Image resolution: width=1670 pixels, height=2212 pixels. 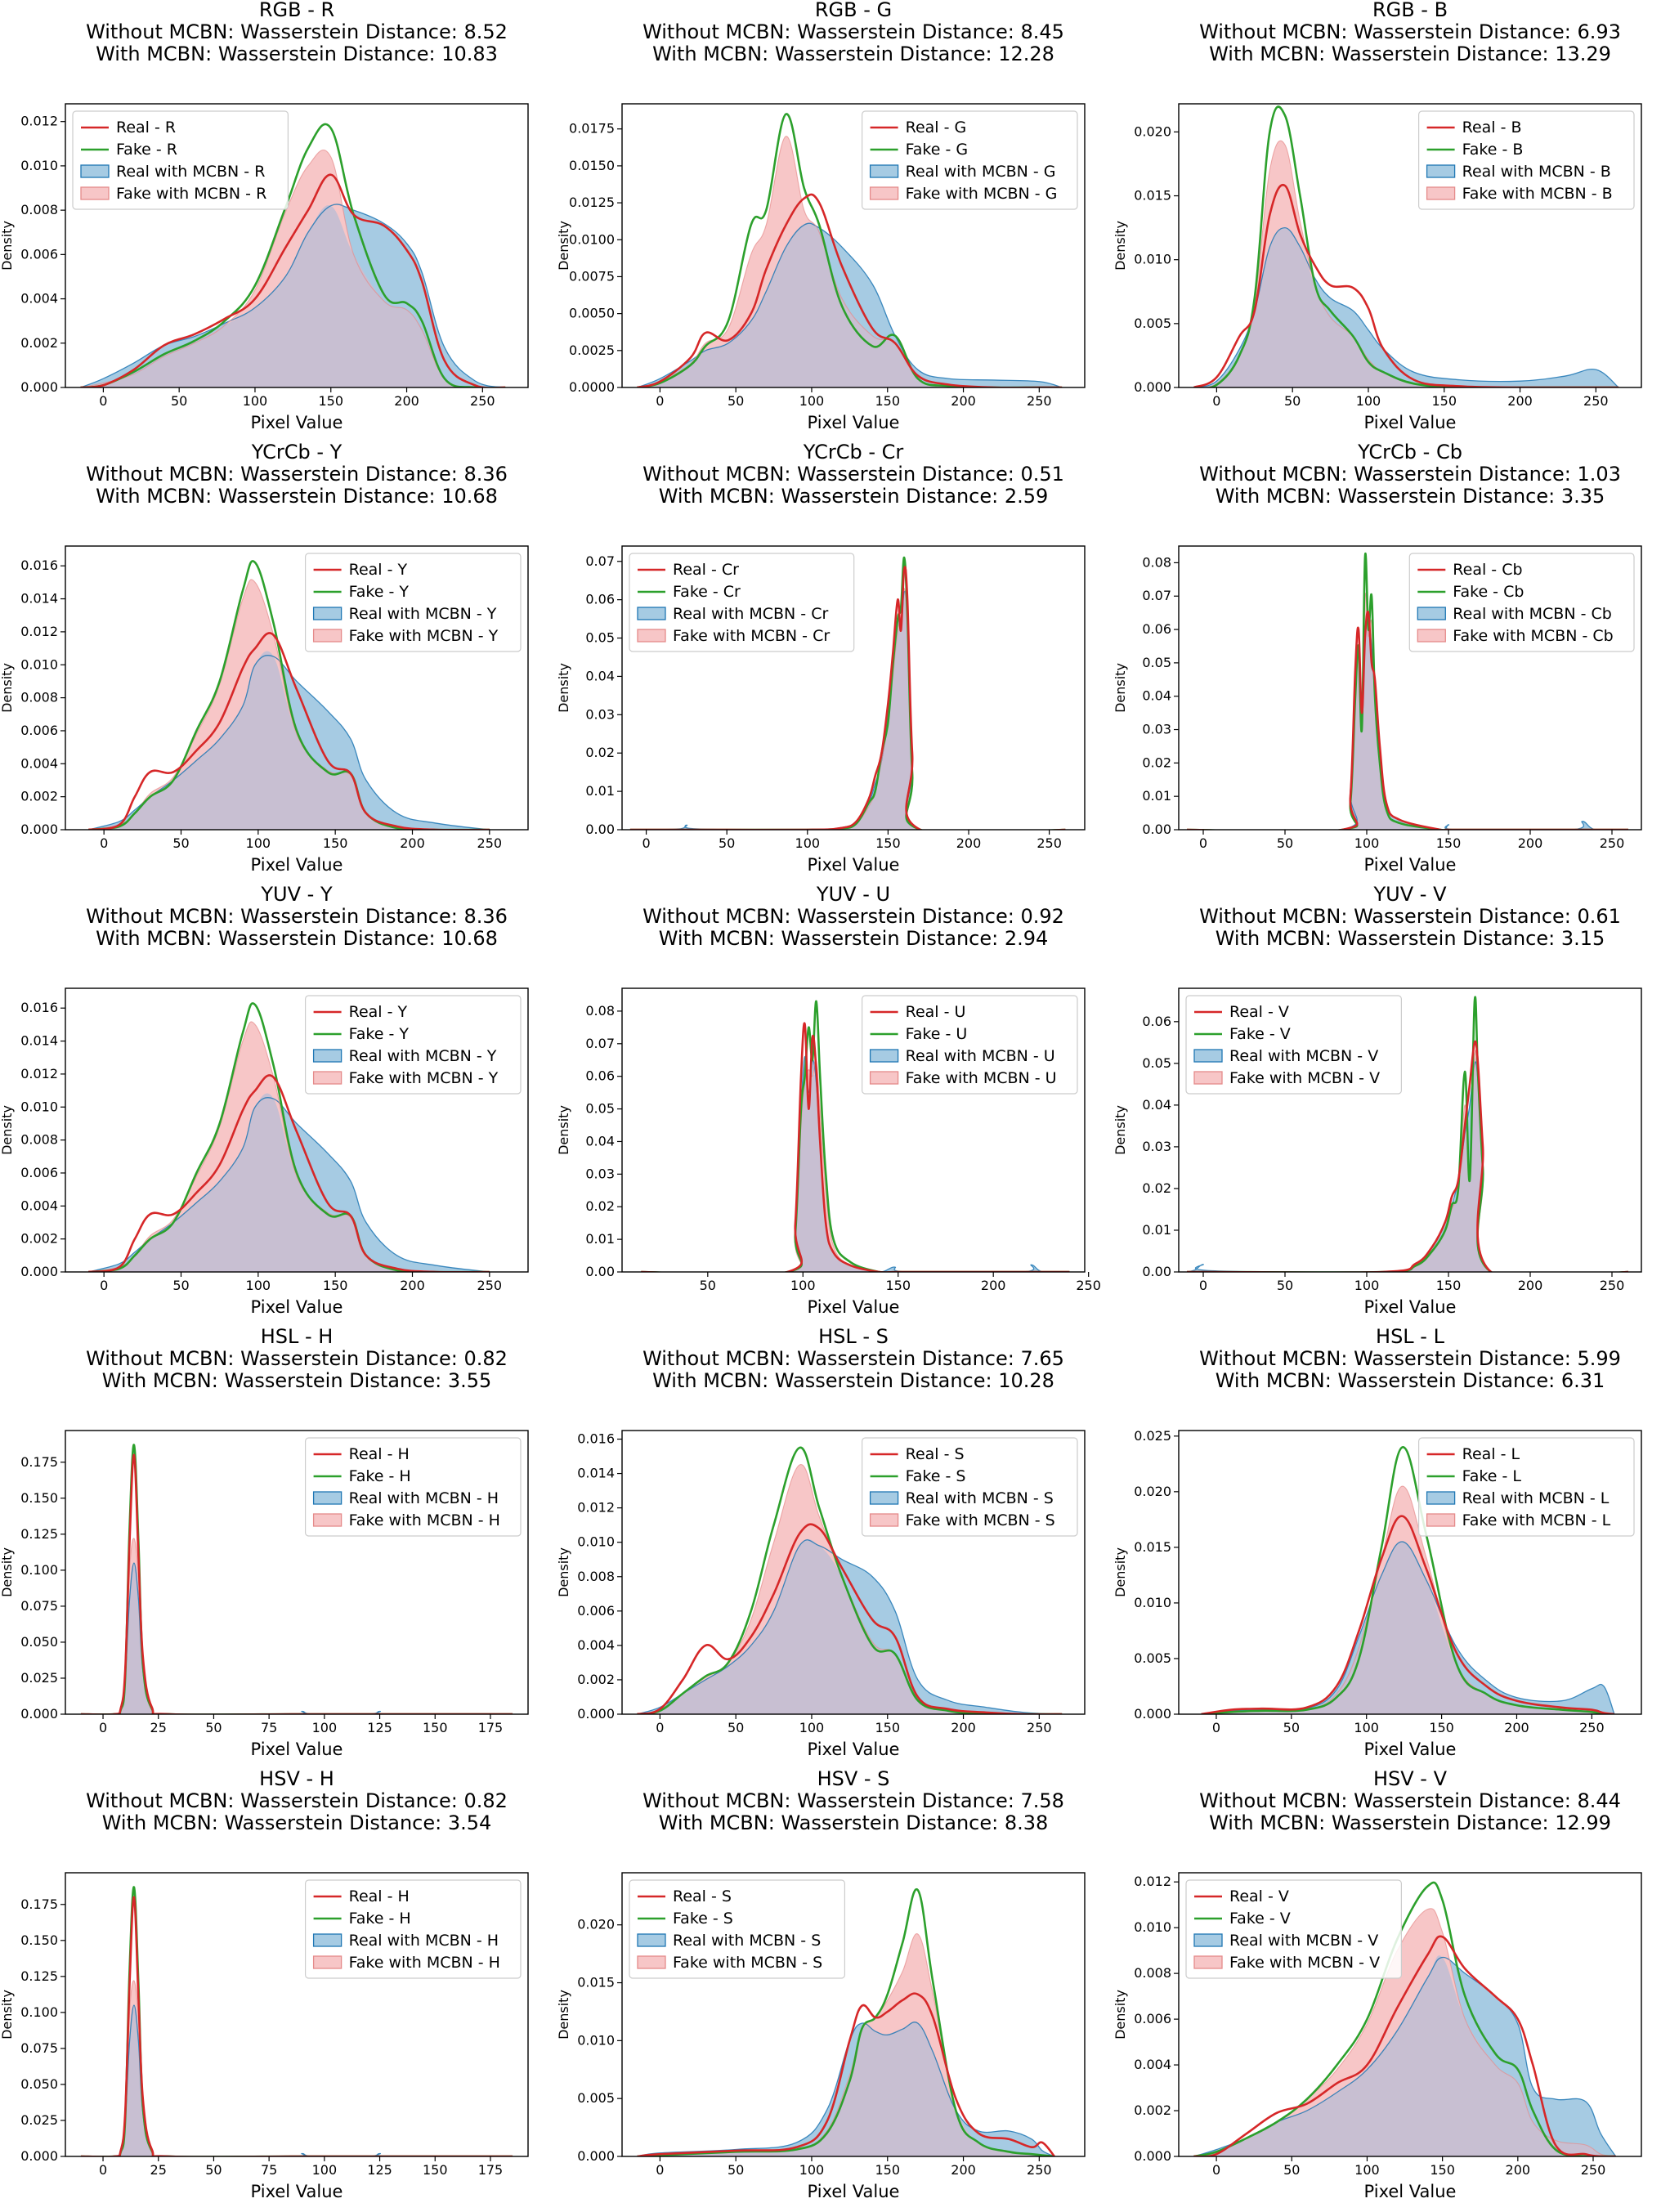 What do you see at coordinates (1303, 1941) in the screenshot?
I see `legend-entry: Real with MCBN - V` at bounding box center [1303, 1941].